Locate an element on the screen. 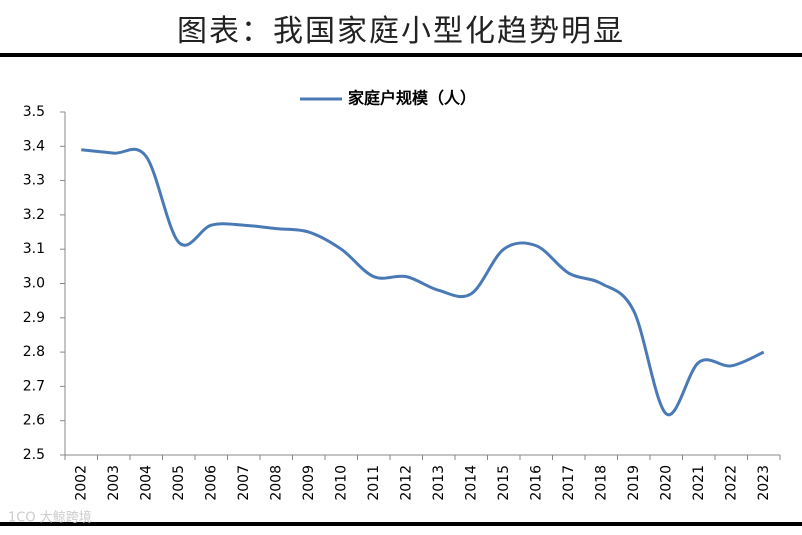 The image size is (802, 535). y-tick-label: 2.8 is located at coordinates (34, 352).